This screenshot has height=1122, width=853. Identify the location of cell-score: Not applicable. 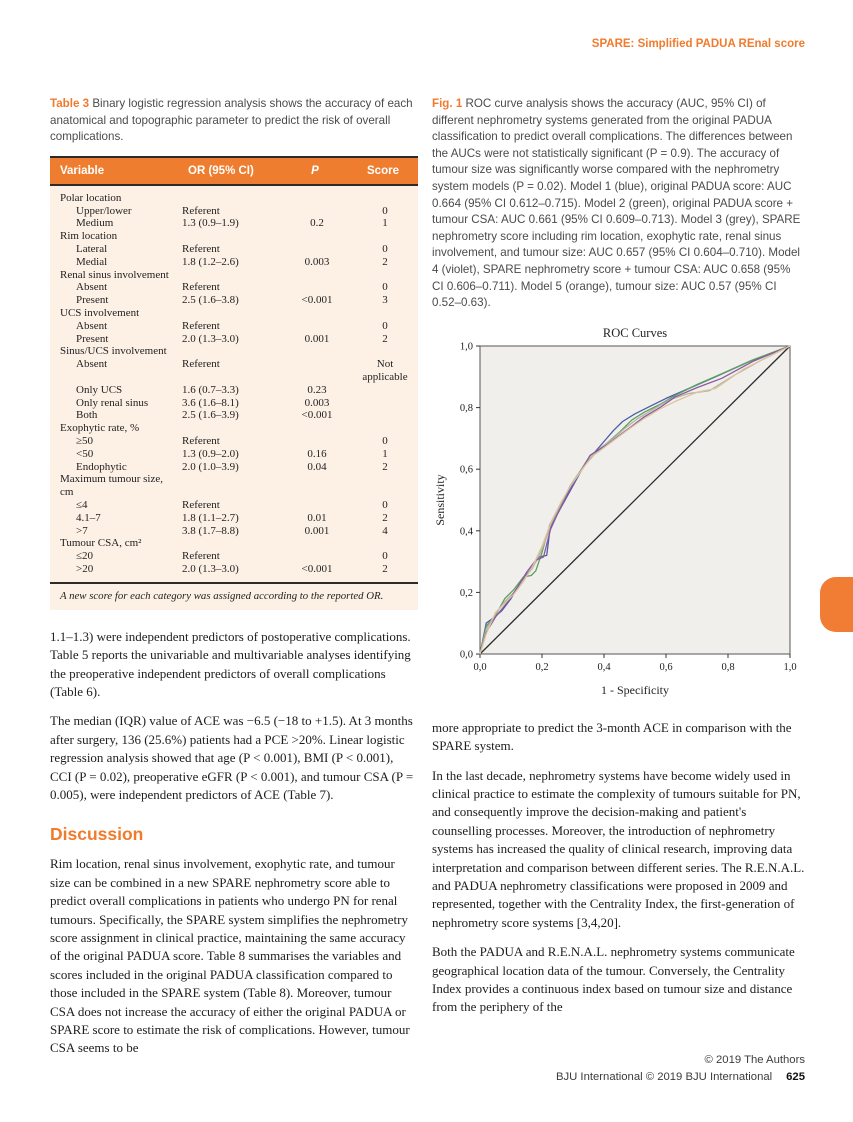
(385, 370).